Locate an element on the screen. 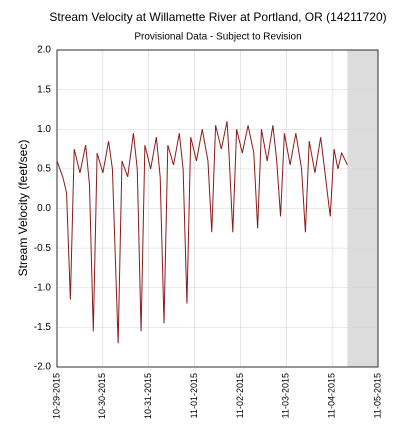  y-tick-label: 0.5 is located at coordinates (44, 169).